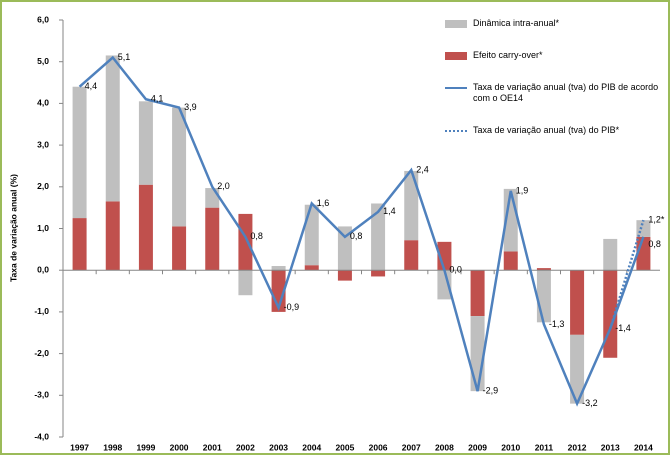 The image size is (670, 455). What do you see at coordinates (422, 169) in the screenshot?
I see `data-label: 2,4` at bounding box center [422, 169].